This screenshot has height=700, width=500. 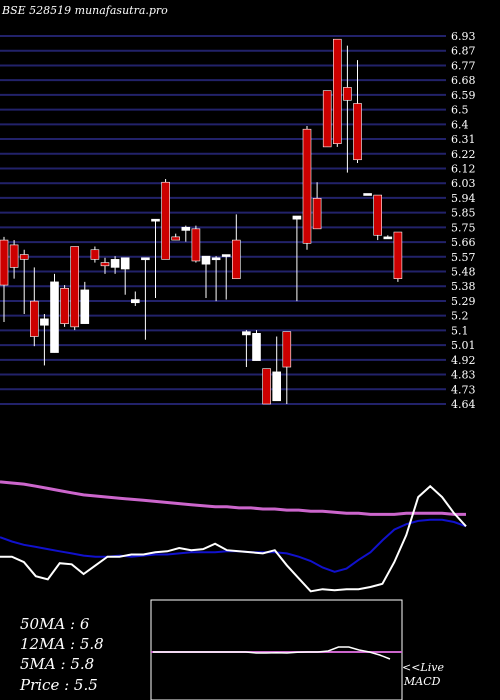 What do you see at coordinates (463, 213) in the screenshot?
I see `price-tick-label: 5.85` at bounding box center [463, 213].